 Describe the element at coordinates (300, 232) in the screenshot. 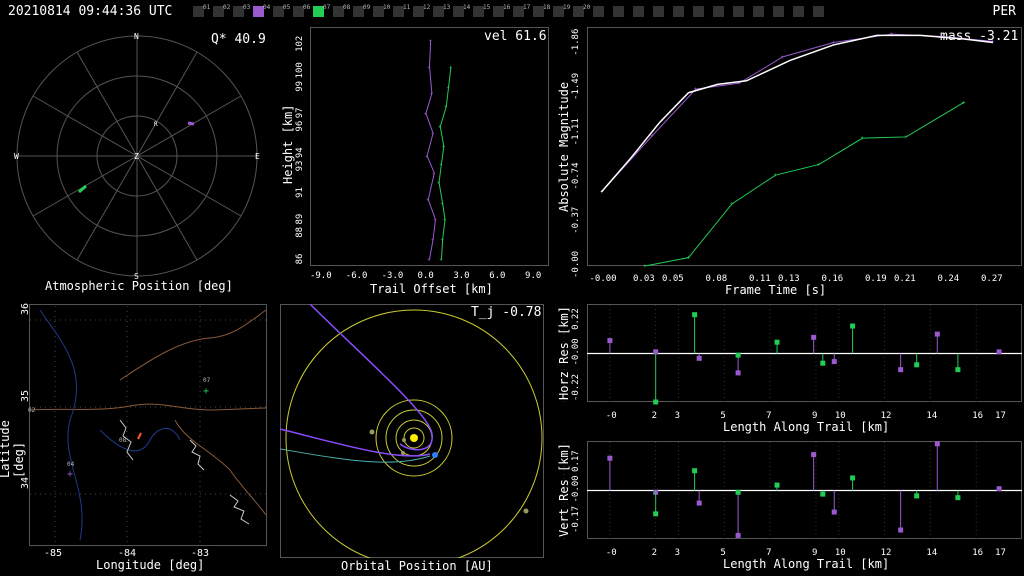

I see `height-y-tick: 88` at that location.